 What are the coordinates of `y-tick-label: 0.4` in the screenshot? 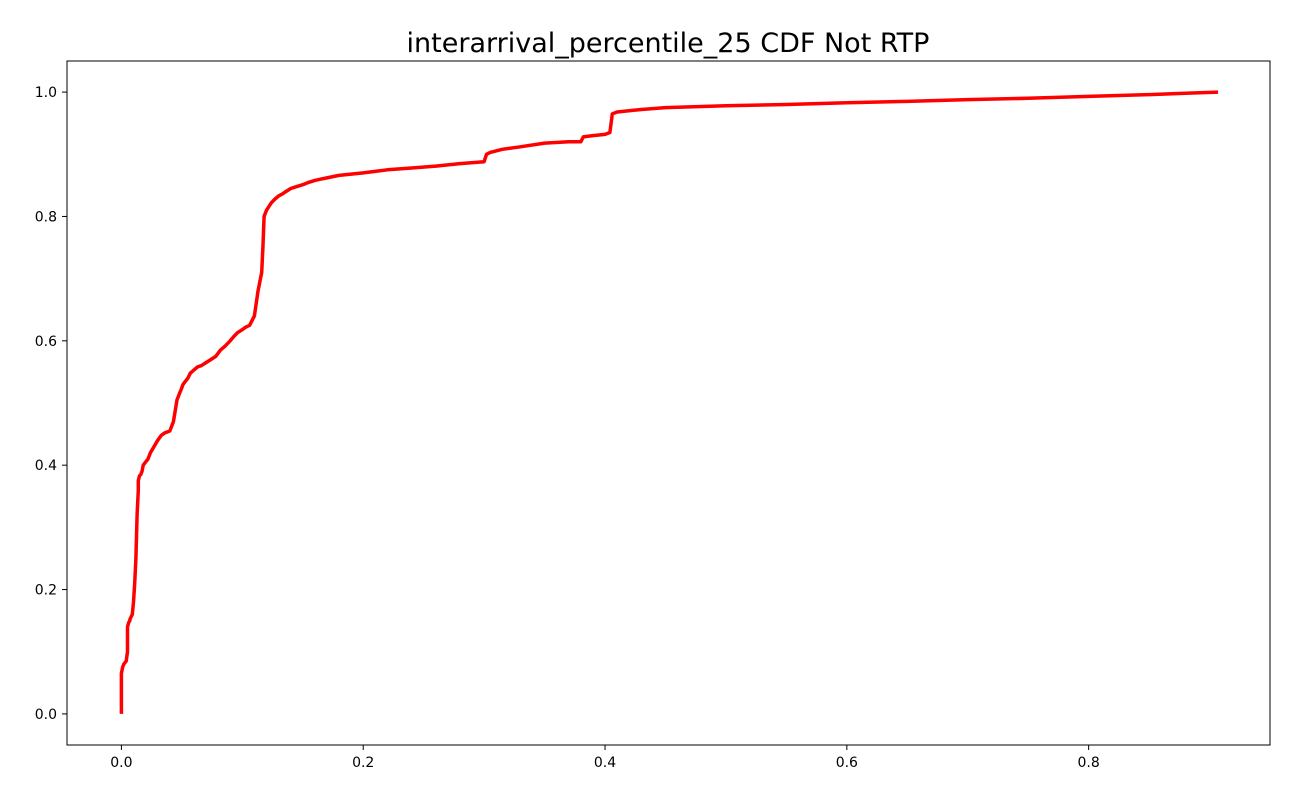 It's located at (46, 466).